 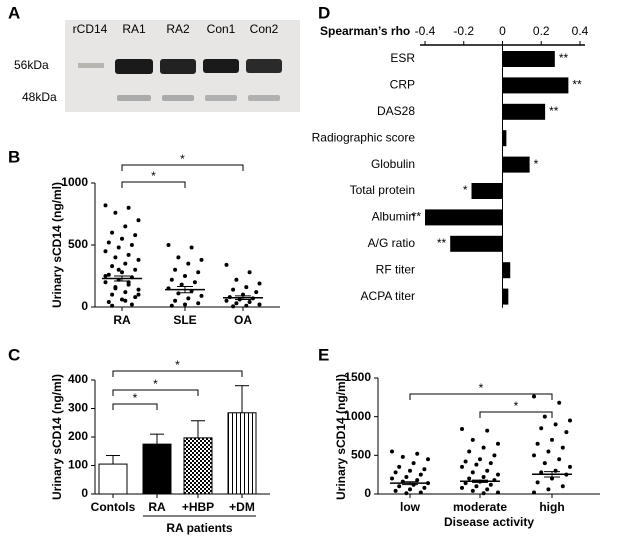 What do you see at coordinates (157, 507) in the screenshot?
I see `x-tick-label: RA` at bounding box center [157, 507].